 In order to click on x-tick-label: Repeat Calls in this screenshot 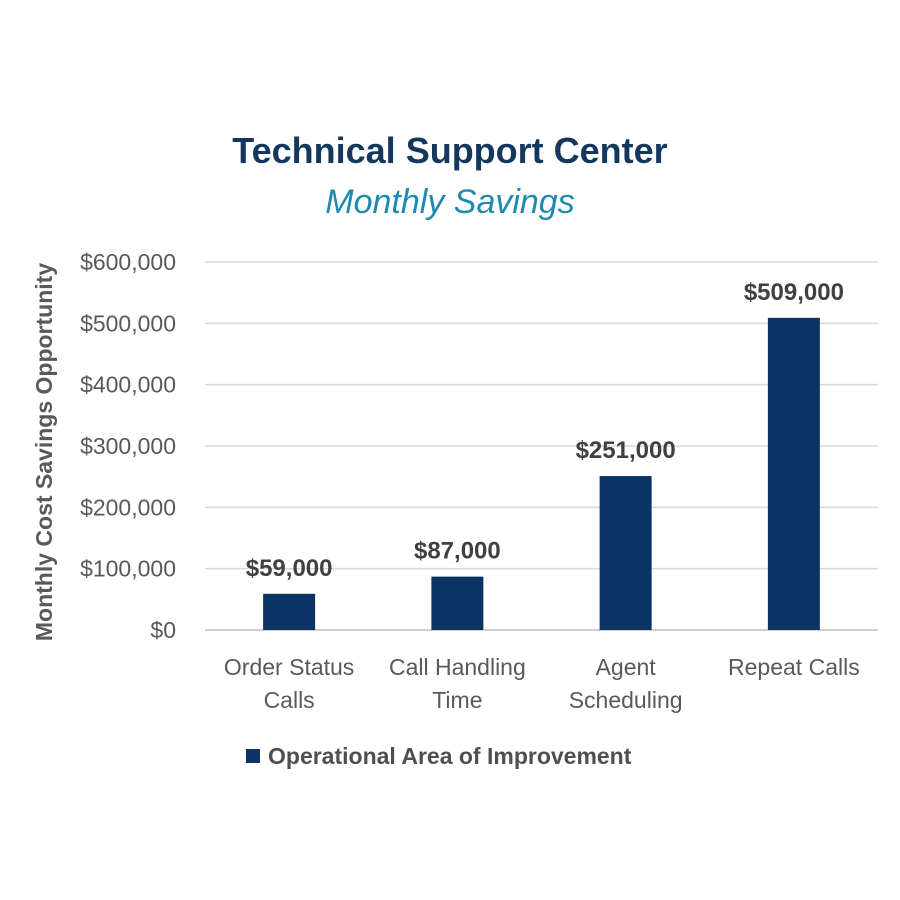, I will do `click(794, 667)`.